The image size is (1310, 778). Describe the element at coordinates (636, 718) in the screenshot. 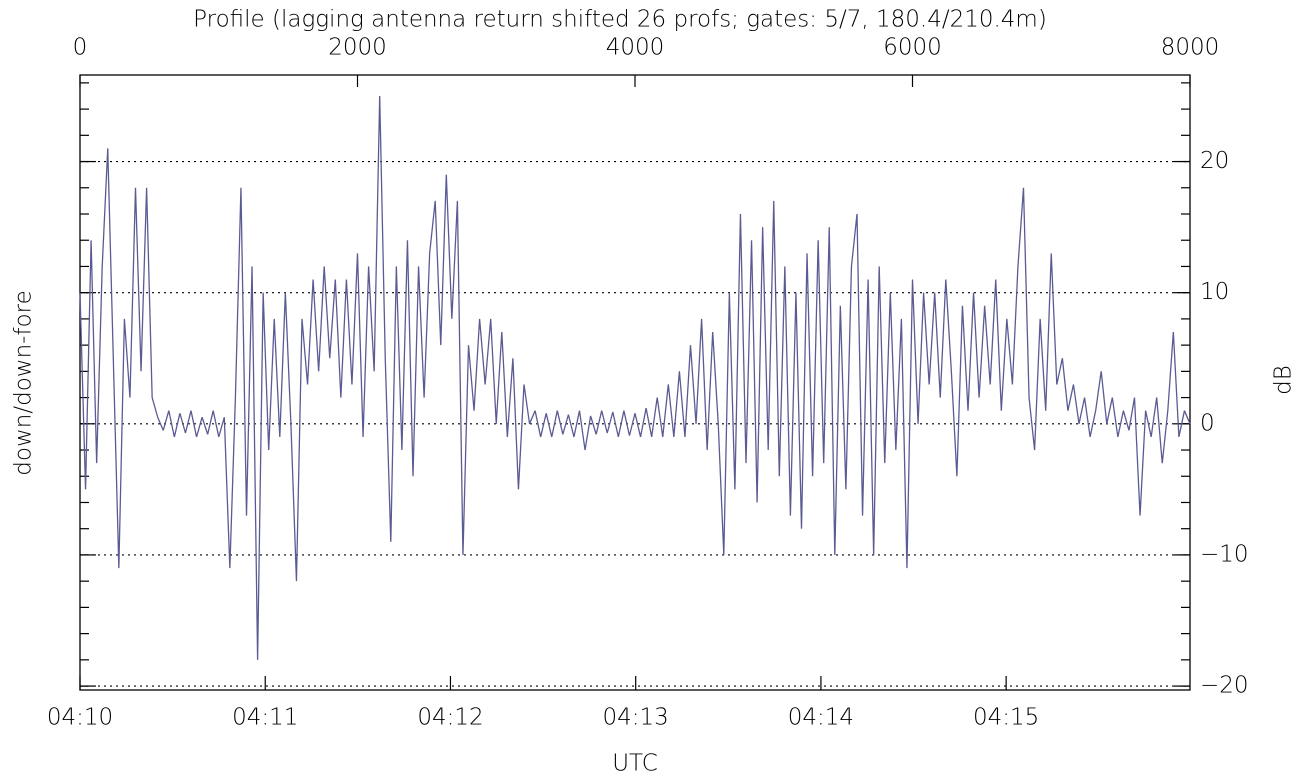

I see `x2-tick-label: 04:13` at that location.